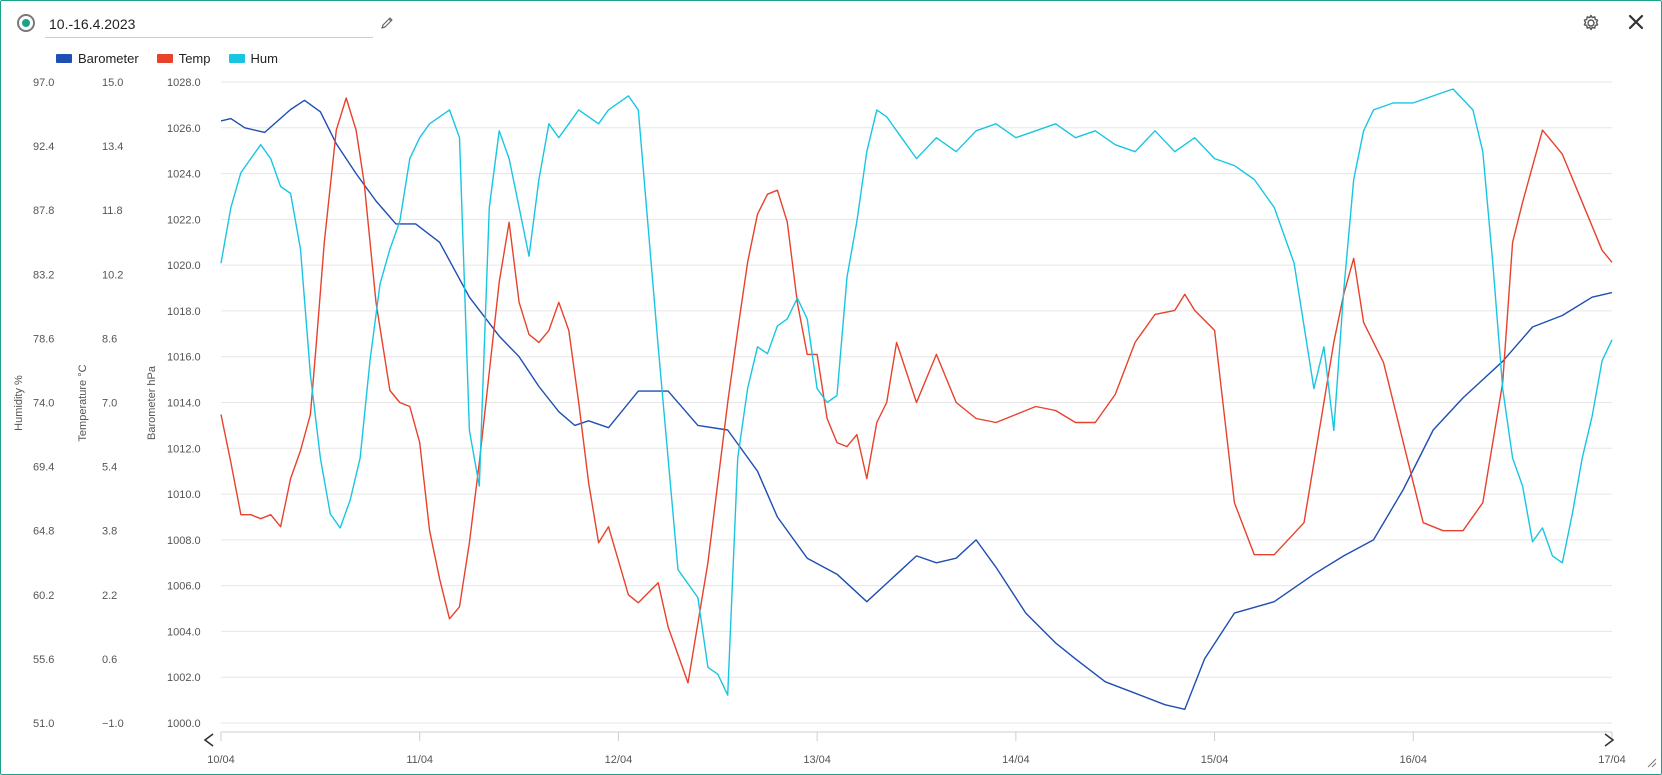 The image size is (1662, 775). Describe the element at coordinates (112, 147) in the screenshot. I see `temperature-tick-label: 13.4` at that location.